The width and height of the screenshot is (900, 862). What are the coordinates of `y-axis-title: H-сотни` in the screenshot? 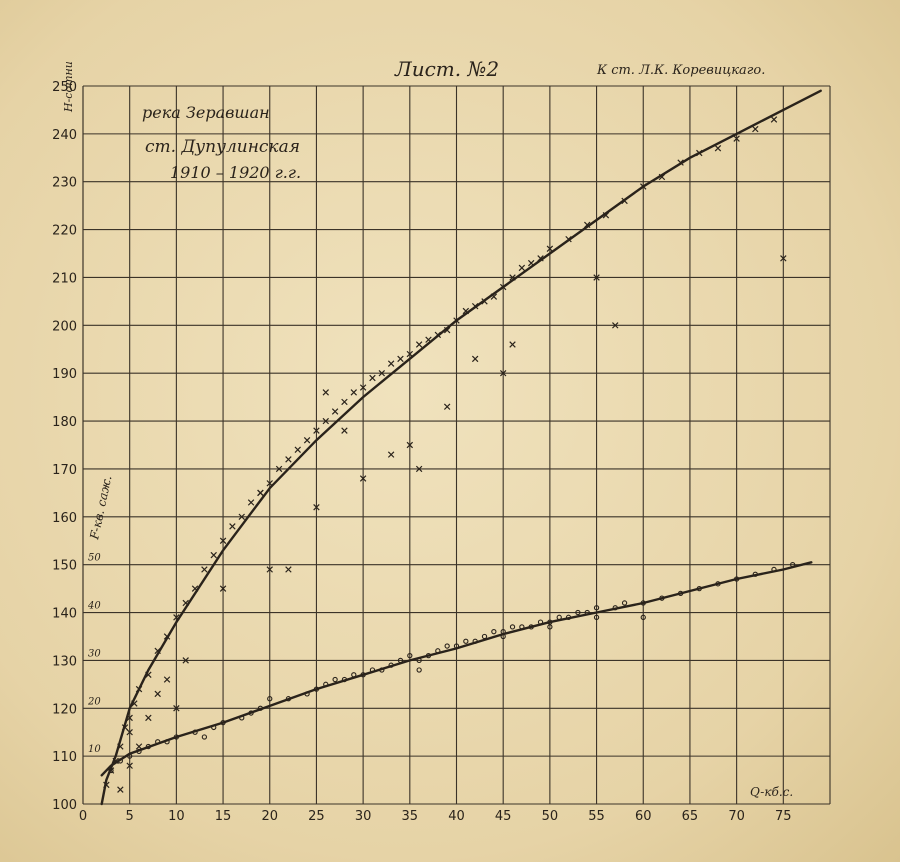 It's located at (68, 87).